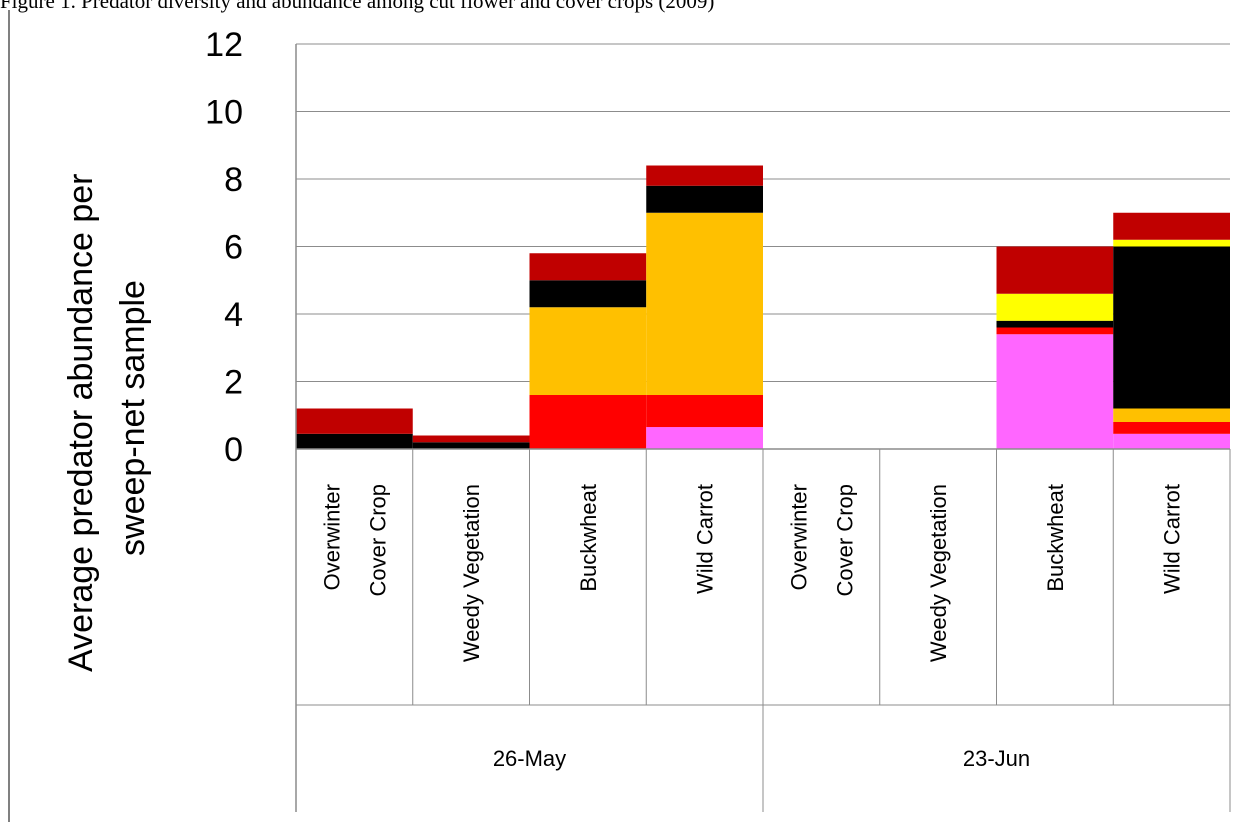 The image size is (1255, 822). Describe the element at coordinates (233, 383) in the screenshot. I see `y-tick-label: 2` at that location.